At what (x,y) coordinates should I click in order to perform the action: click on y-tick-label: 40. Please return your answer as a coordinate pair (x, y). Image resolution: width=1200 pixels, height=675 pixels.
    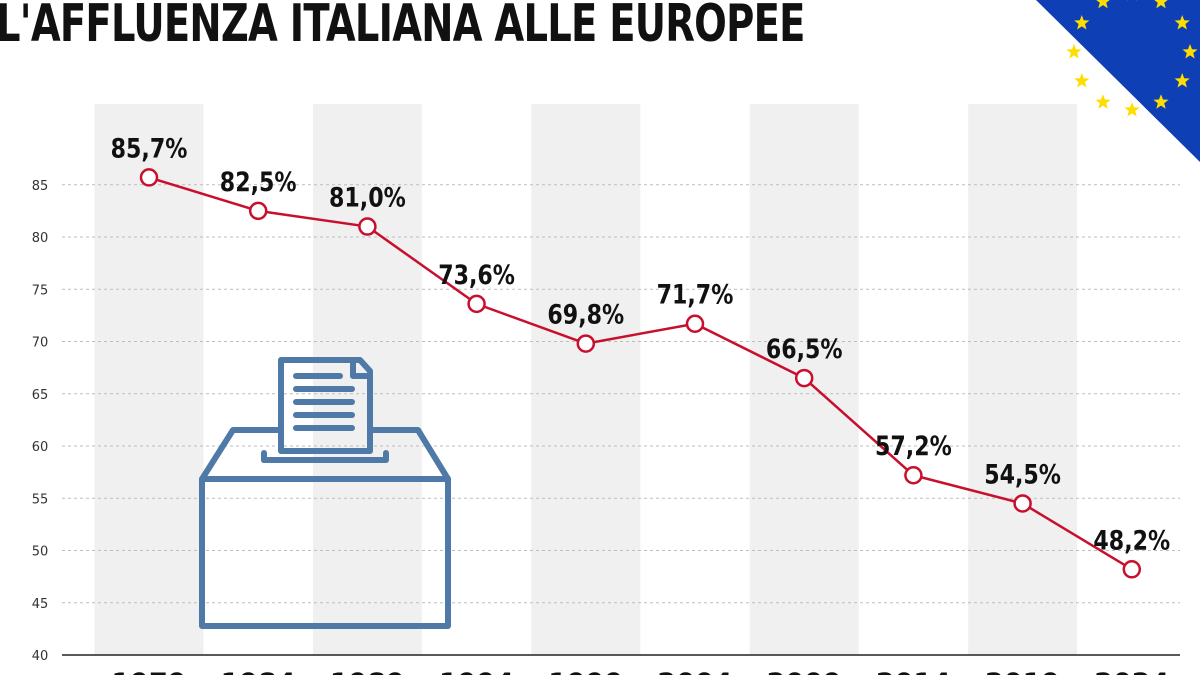
    Looking at the image, I should click on (40, 656).